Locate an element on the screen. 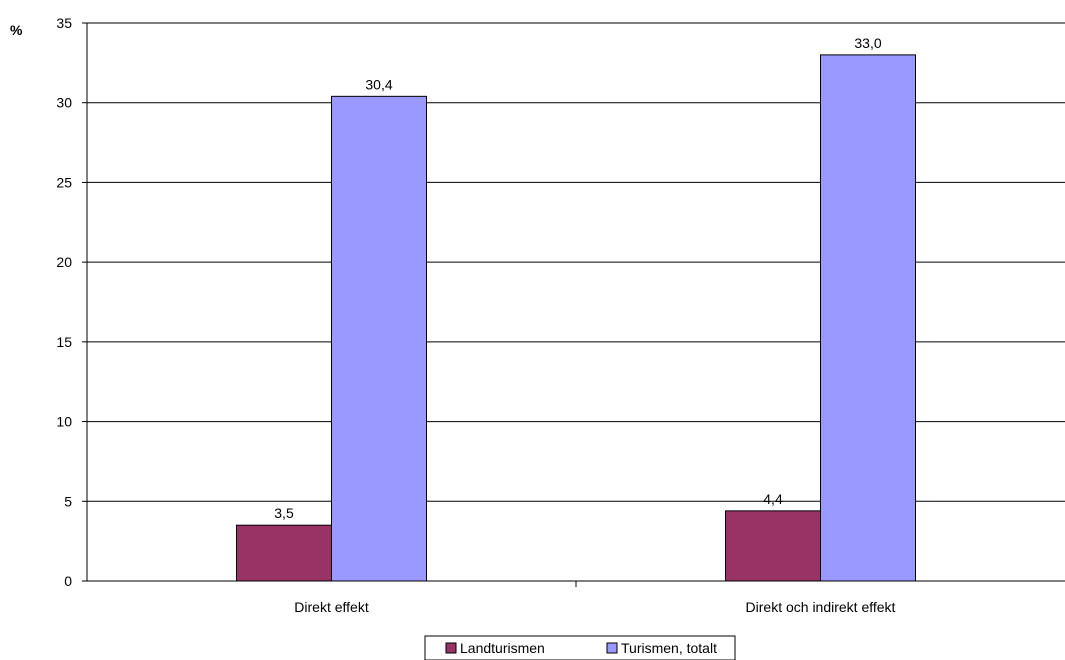 This screenshot has height=660, width=1065. y-axis-unit: % is located at coordinates (16, 30).